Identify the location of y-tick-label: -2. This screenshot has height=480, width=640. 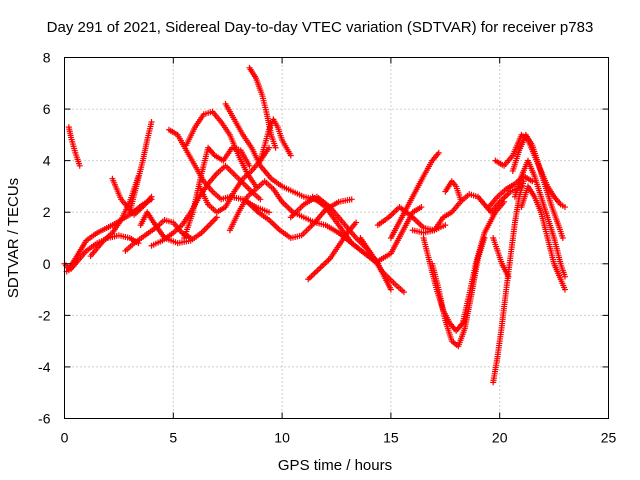
(44, 315).